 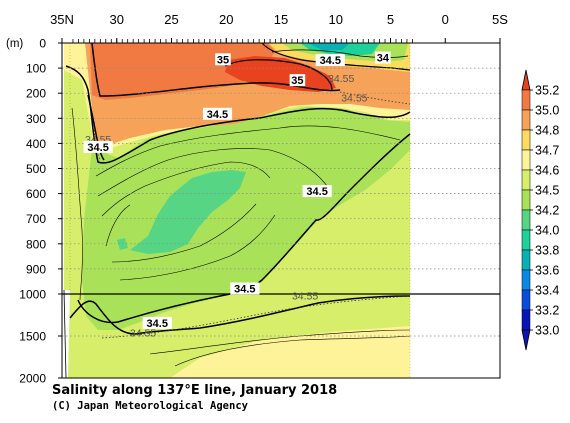 What do you see at coordinates (281, 19) in the screenshot?
I see `x-tick-label: 15` at bounding box center [281, 19].